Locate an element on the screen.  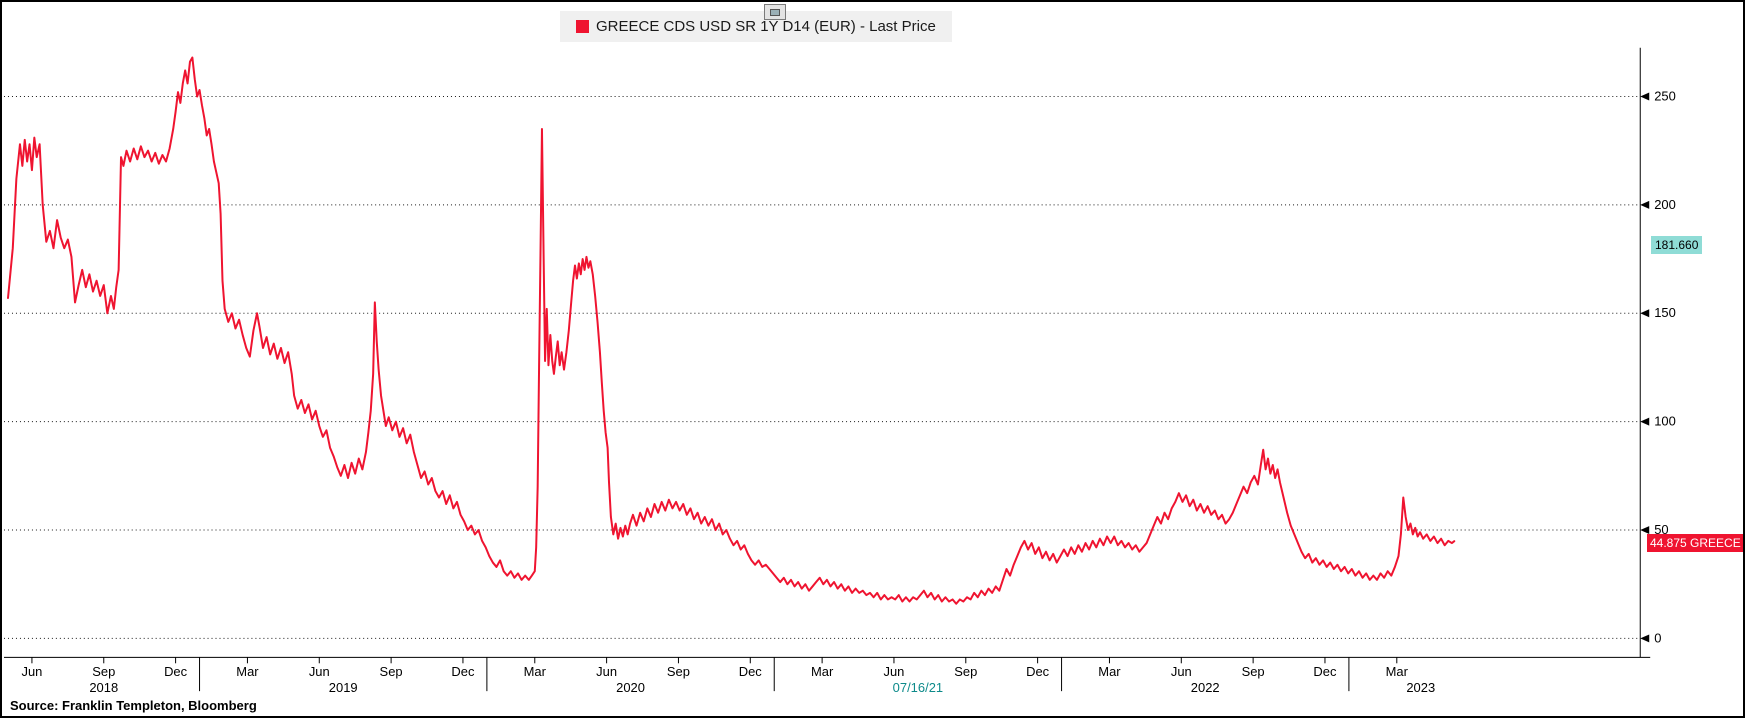
year-label: 2019 is located at coordinates (343, 687).